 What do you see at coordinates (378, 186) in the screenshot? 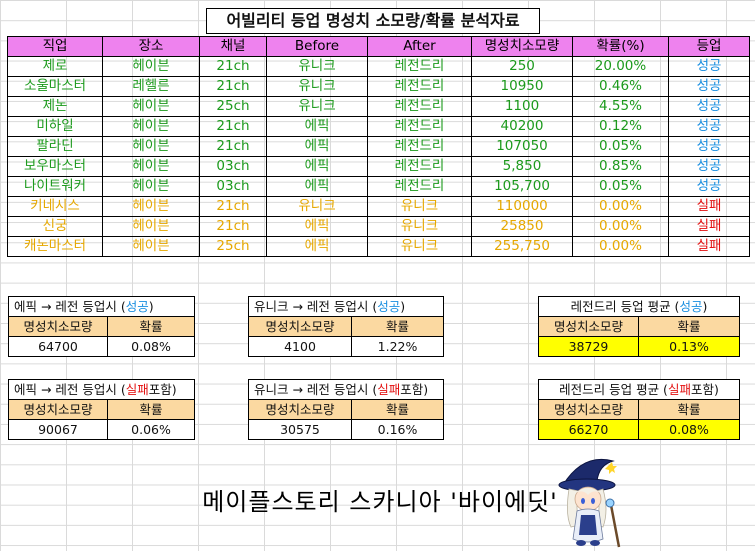
I see `table-row: 나이트워커 헤이븐 03ch 에픽 레전드리 105,700 0.05% 성공` at bounding box center [378, 186].